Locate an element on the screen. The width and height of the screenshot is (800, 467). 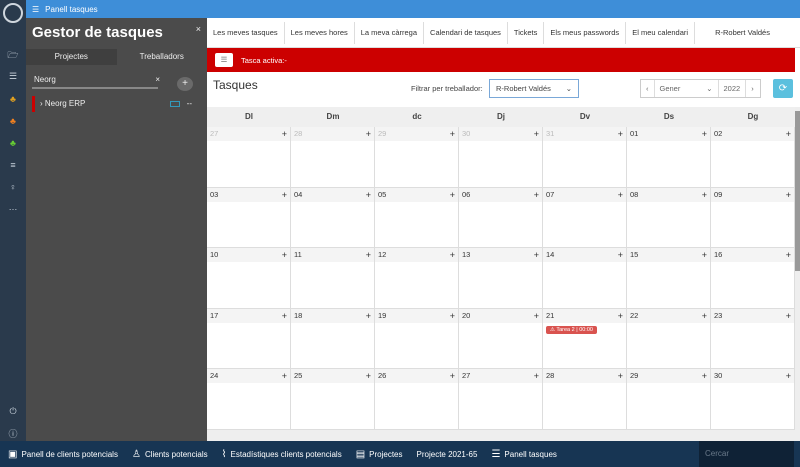
next-month-button: › is located at coordinates (752, 88).